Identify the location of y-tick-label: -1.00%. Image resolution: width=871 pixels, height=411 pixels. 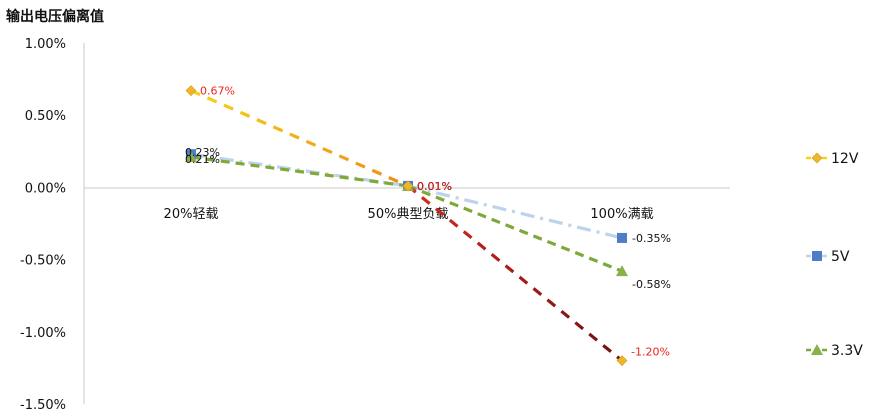
(43, 333).